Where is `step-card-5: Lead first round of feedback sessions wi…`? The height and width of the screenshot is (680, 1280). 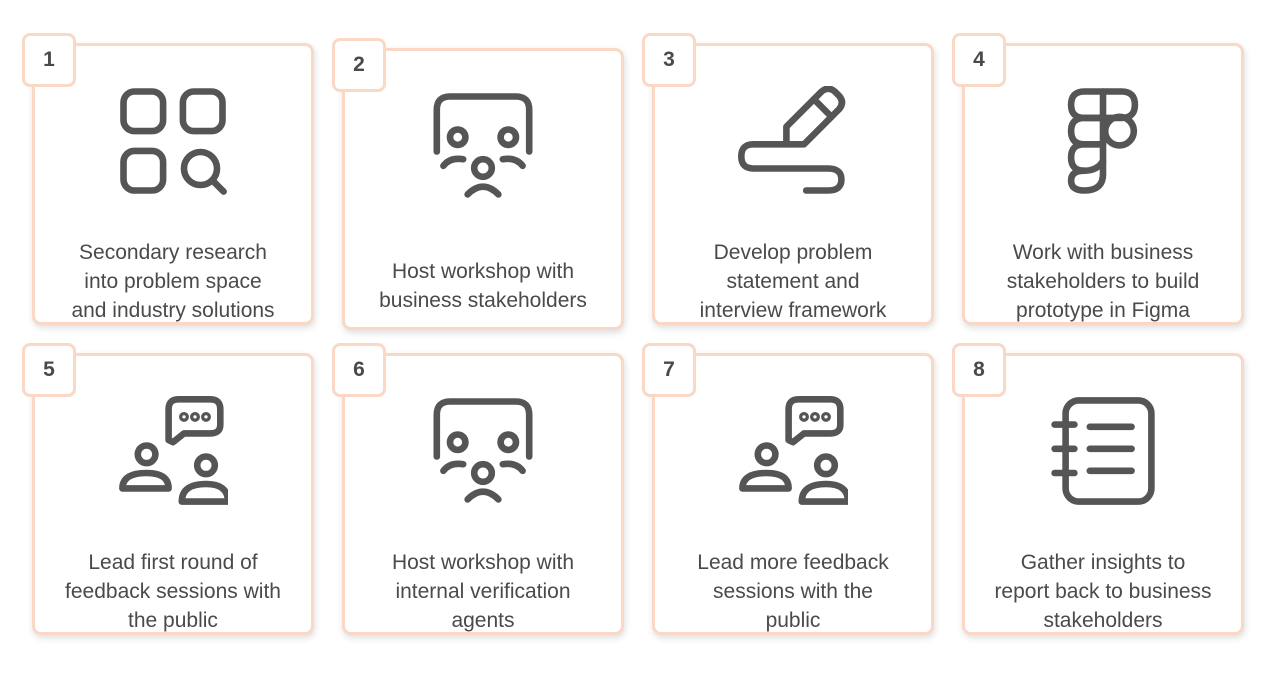 step-card-5: Lead first round of feedback sessions wi… is located at coordinates (173, 494).